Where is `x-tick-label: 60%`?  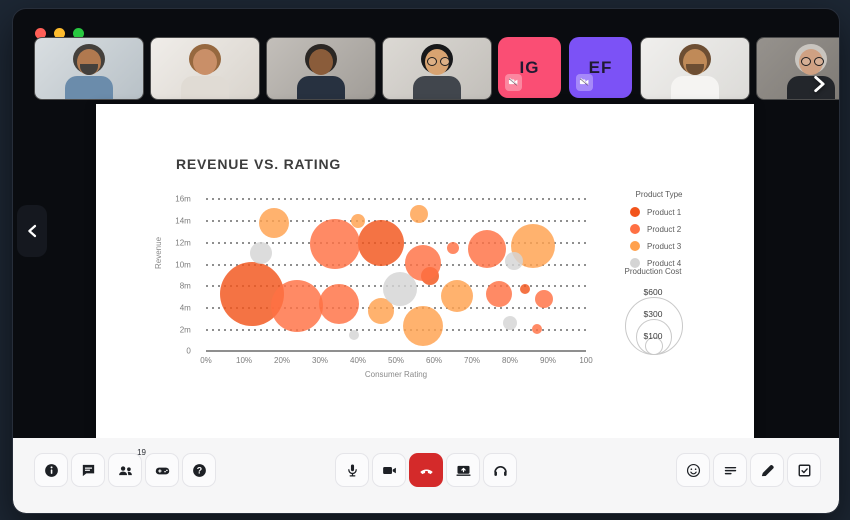 x-tick-label: 60% is located at coordinates (434, 360).